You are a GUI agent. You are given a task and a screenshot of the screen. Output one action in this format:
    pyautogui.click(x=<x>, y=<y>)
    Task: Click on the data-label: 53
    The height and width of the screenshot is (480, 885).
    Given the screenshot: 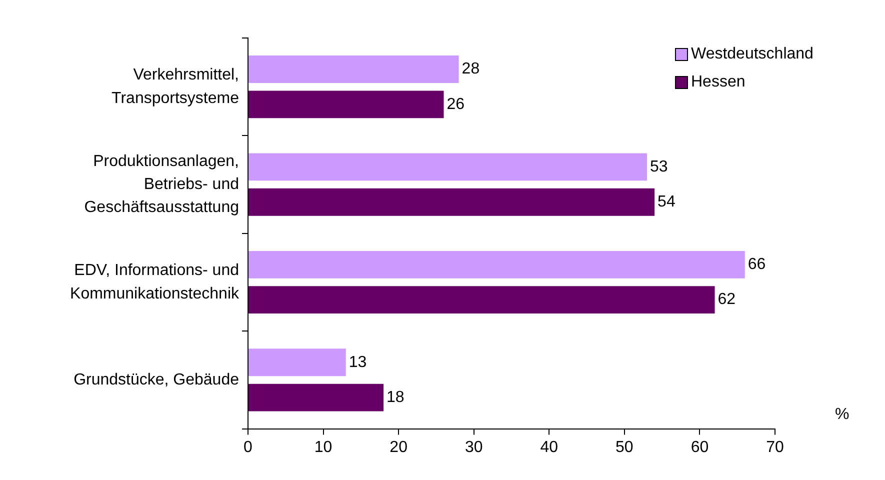 What is the action you would take?
    pyautogui.click(x=659, y=167)
    